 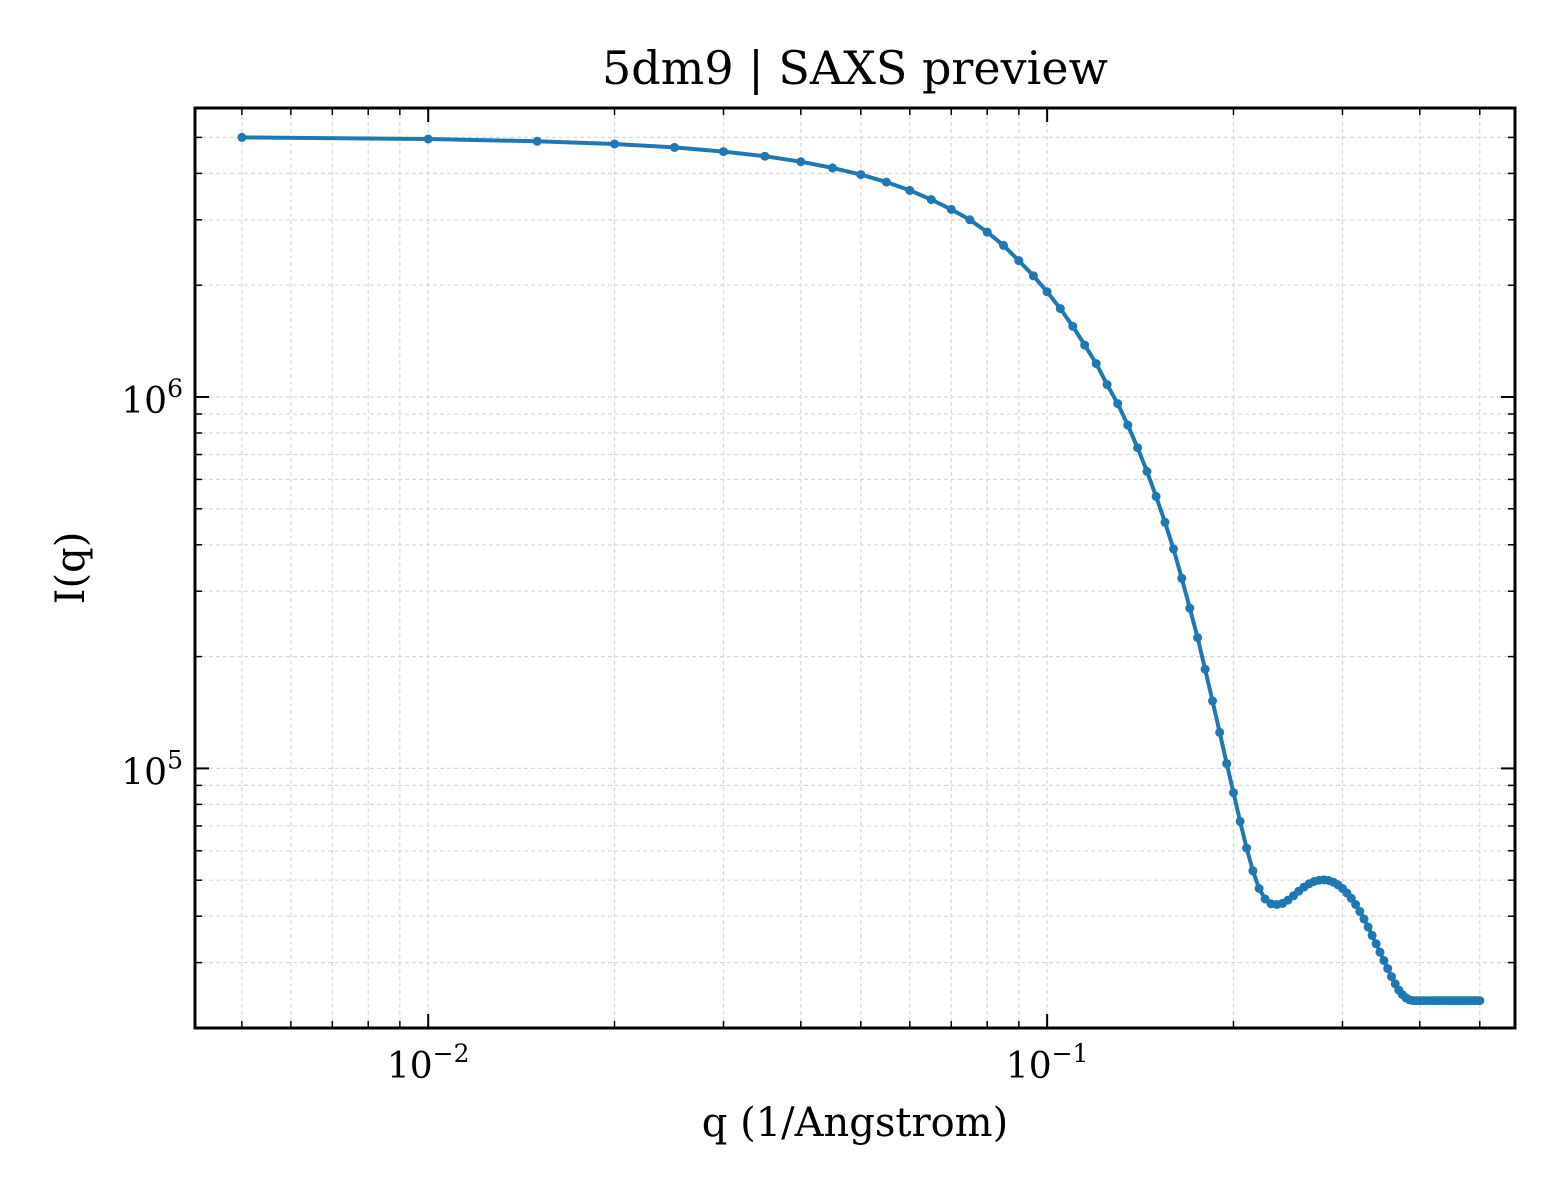 I want to click on y-axis-label: I(q), so click(x=71, y=568).